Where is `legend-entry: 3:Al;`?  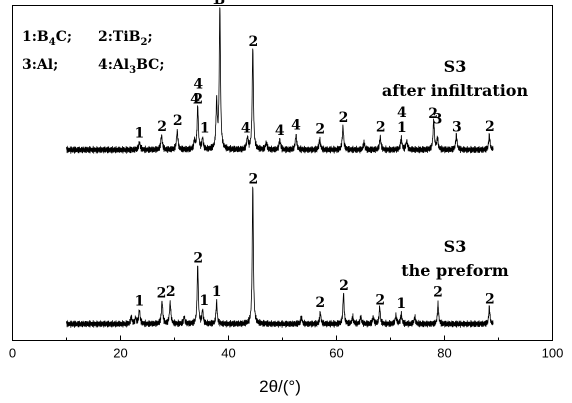
legend-entry: 3:Al; is located at coordinates (40, 65).